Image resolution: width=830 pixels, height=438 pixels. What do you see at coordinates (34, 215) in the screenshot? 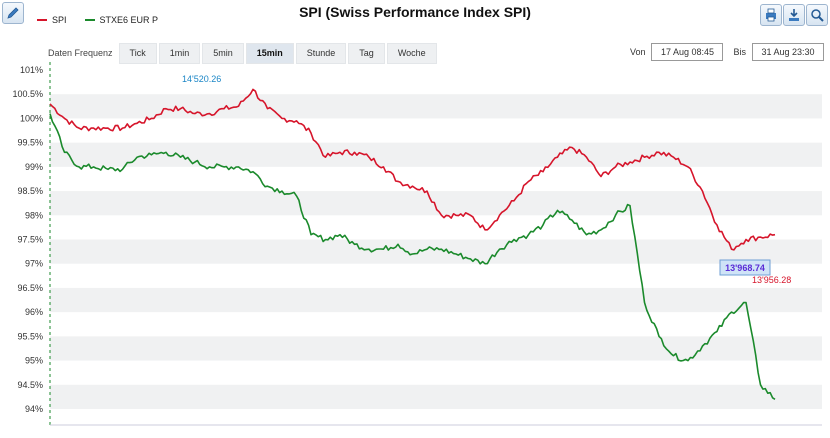
I see `y-tick-label: 98%` at bounding box center [34, 215].